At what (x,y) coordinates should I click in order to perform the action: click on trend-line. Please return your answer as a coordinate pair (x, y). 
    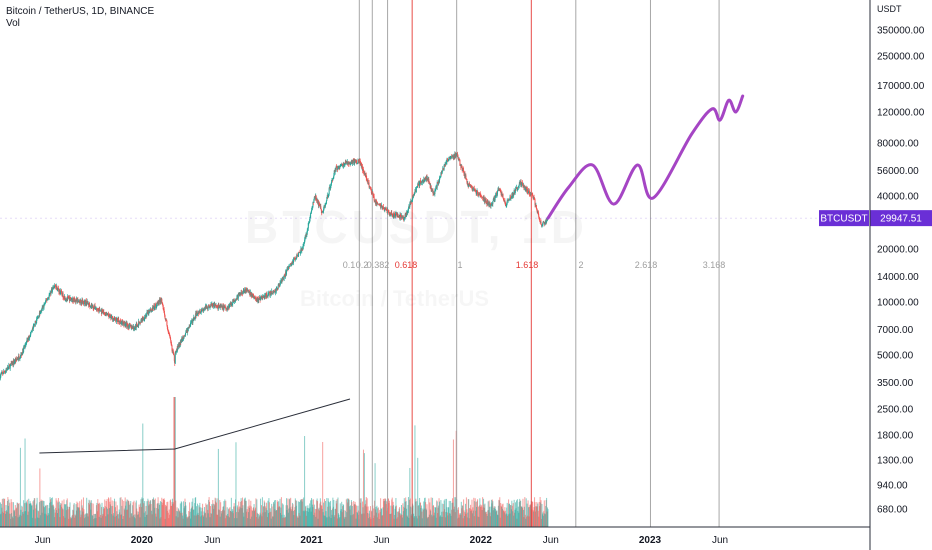
    Looking at the image, I should click on (195, 426).